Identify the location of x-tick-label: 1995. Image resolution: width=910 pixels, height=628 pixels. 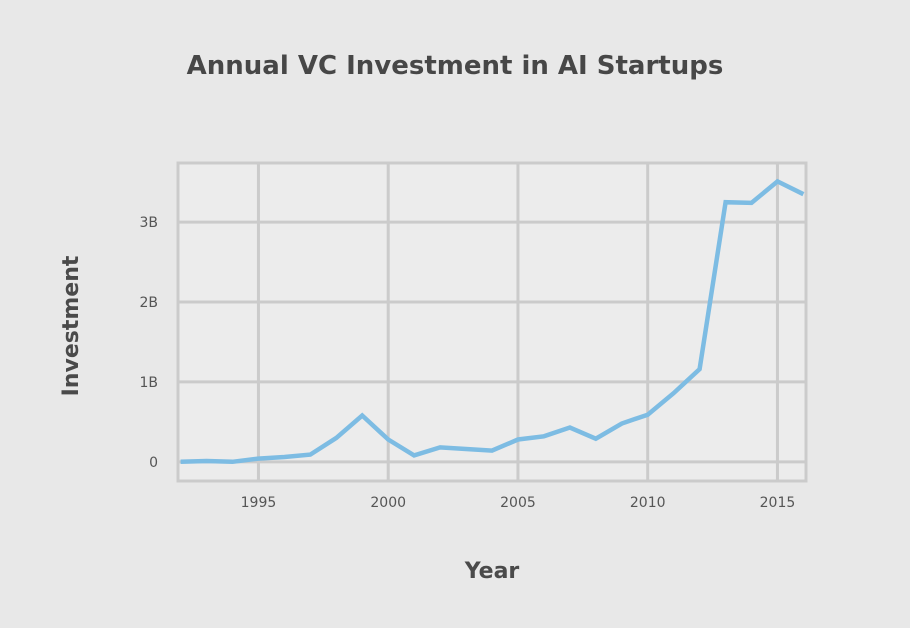
(259, 503).